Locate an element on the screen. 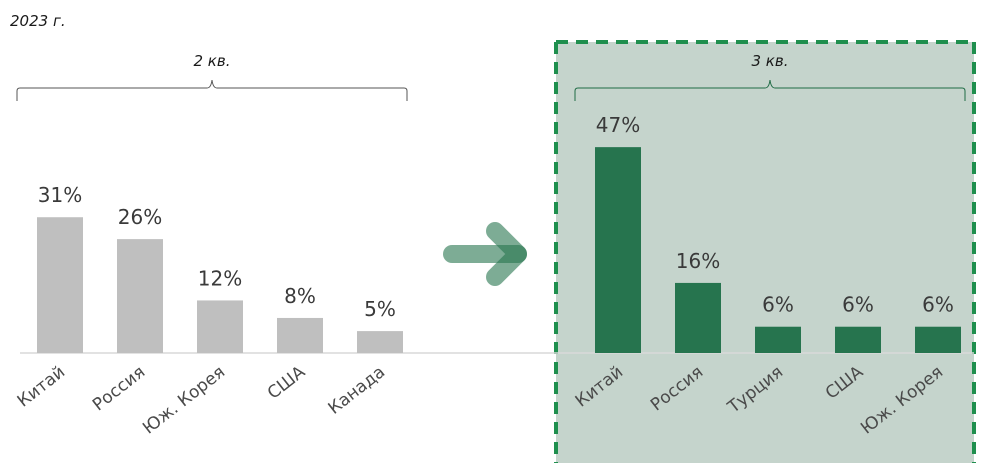 This screenshot has width=984, height=463. q2-value-label-3: 12% is located at coordinates (220, 278).